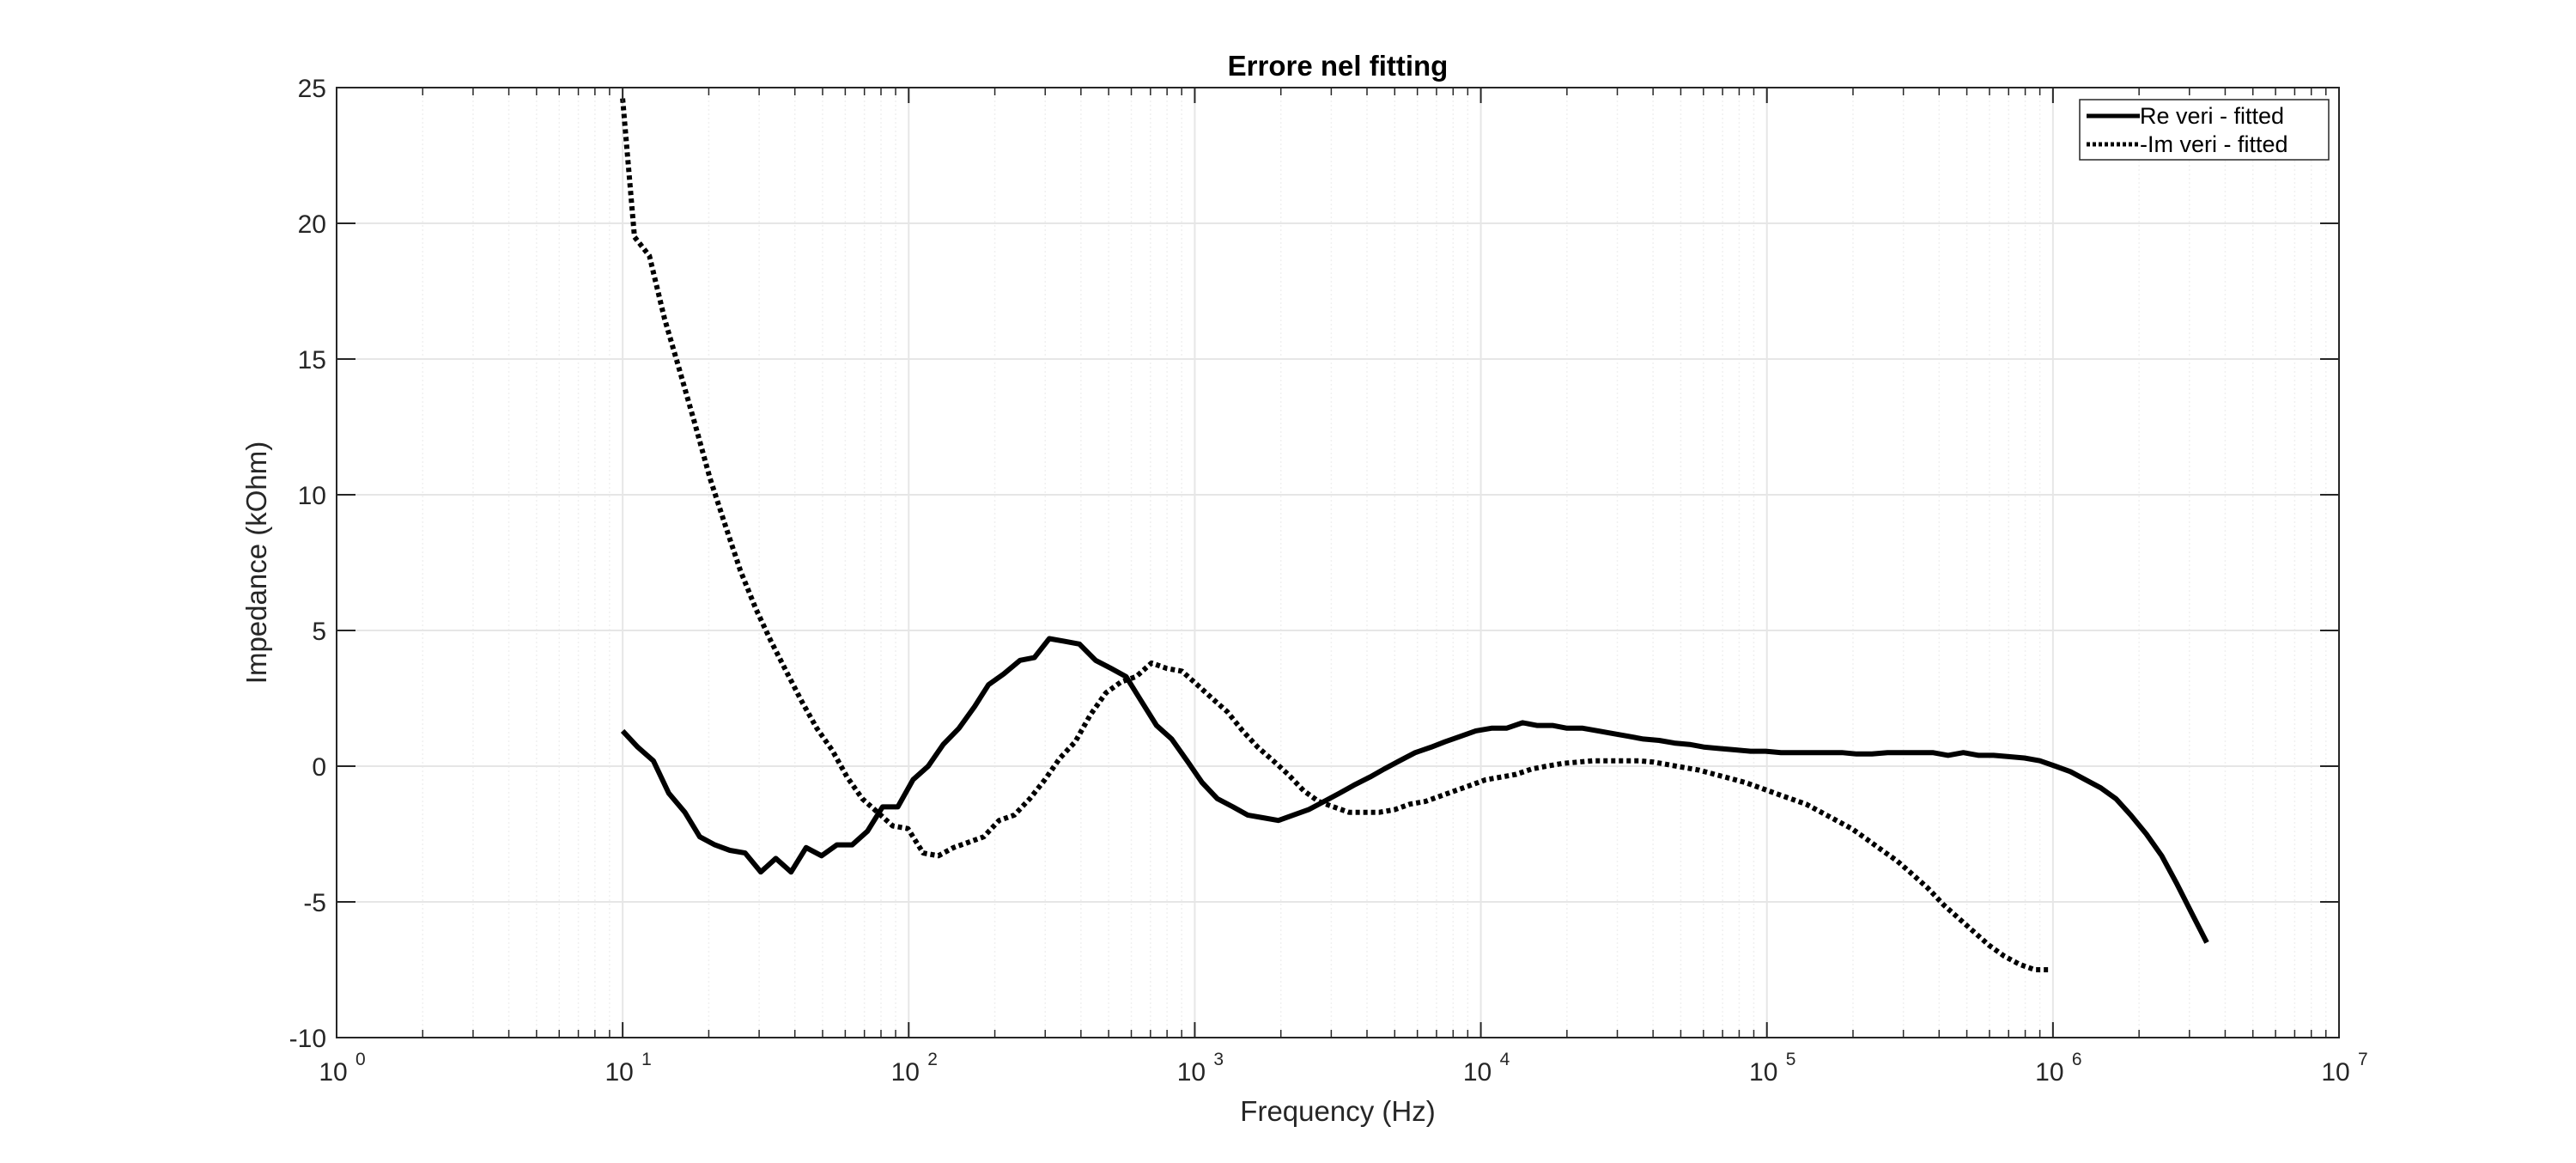 The height and width of the screenshot is (1163, 2576). What do you see at coordinates (1338, 1111) in the screenshot?
I see `x-axis-label: Frequency (Hz)` at bounding box center [1338, 1111].